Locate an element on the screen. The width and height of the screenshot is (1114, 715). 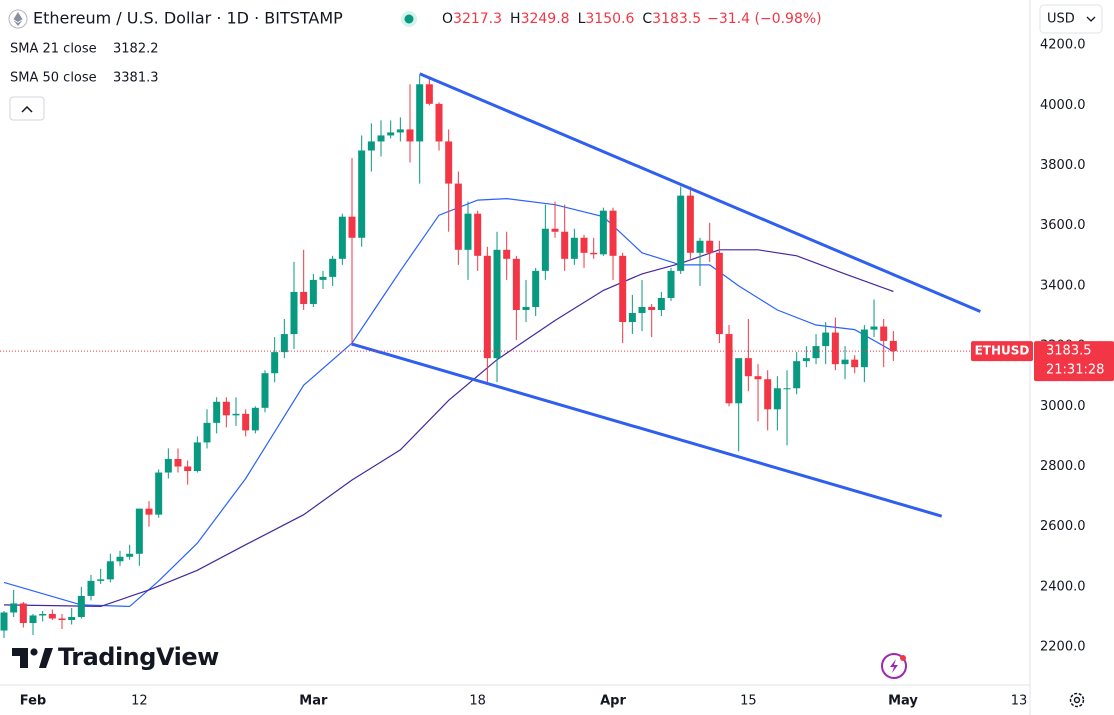
ohlc-value: 3249.8 is located at coordinates (545, 19).